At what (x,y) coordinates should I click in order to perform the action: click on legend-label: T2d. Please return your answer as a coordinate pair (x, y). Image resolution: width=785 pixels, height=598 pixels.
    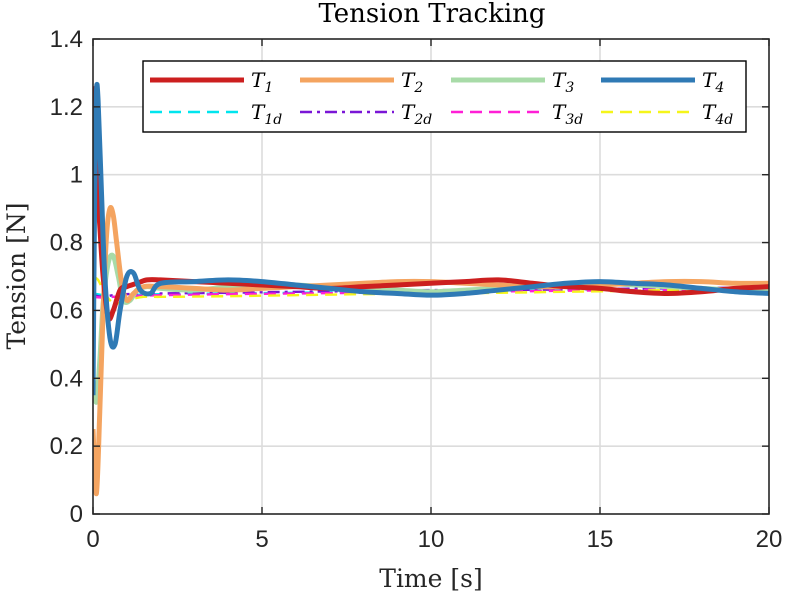
    Looking at the image, I should click on (416, 114).